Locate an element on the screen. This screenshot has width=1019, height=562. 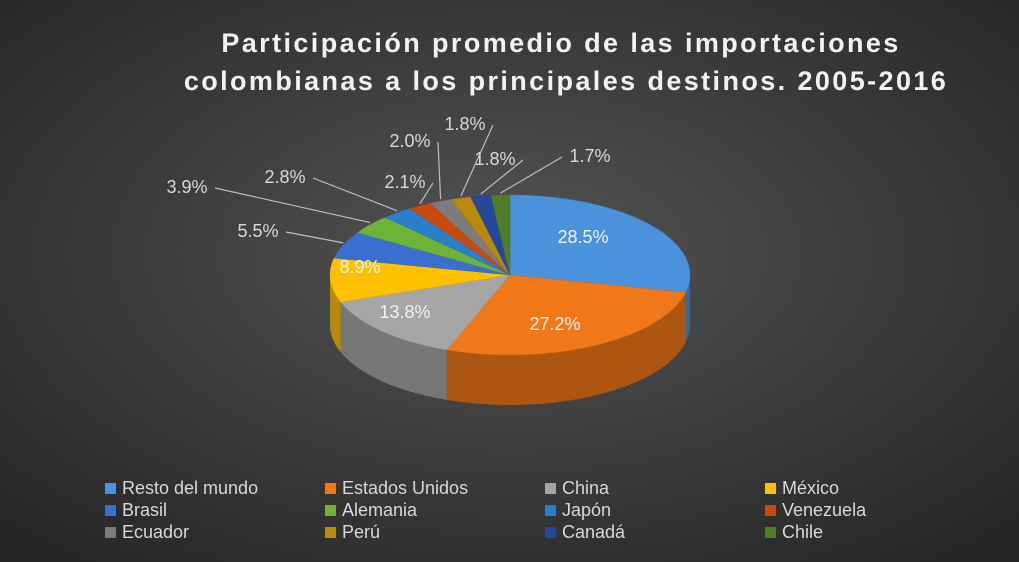
legend-label: Perú is located at coordinates (361, 532).